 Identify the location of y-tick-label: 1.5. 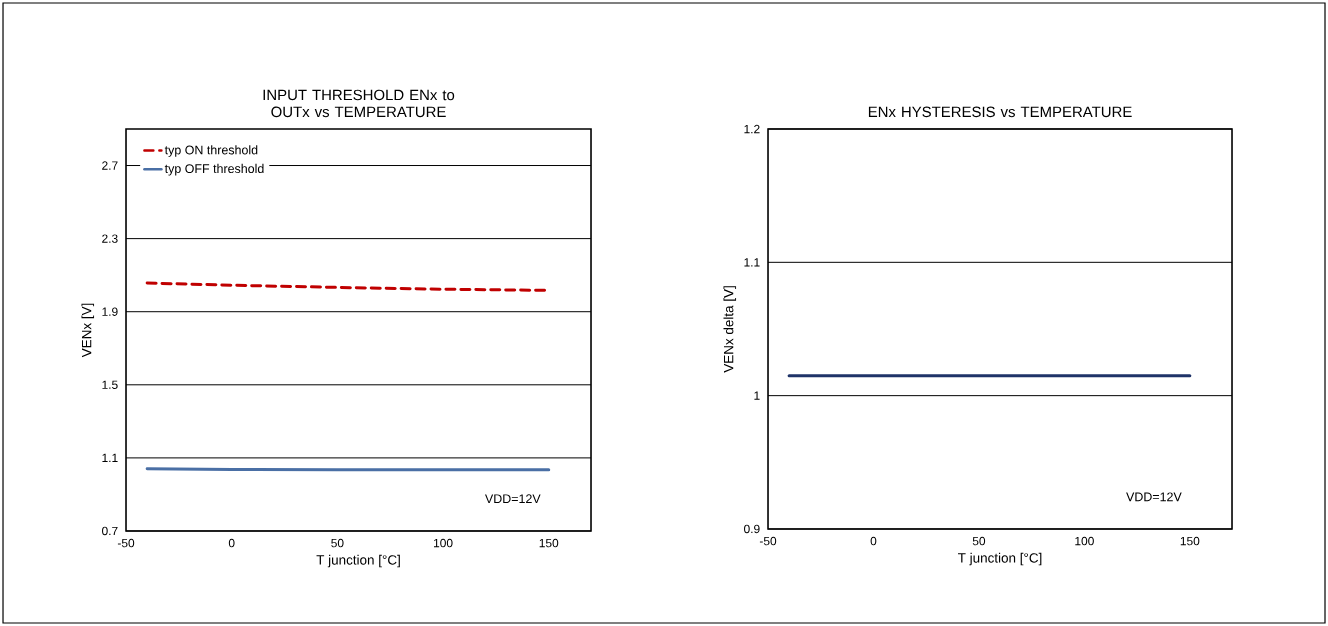
(110, 384).